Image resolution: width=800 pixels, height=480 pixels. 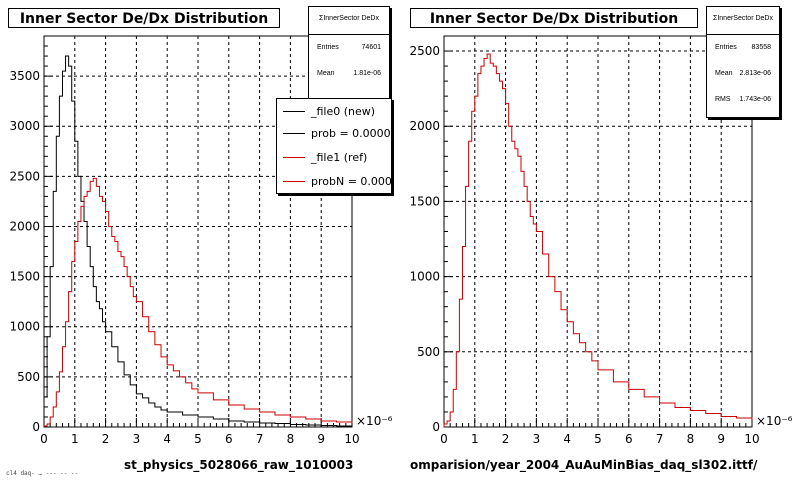 What do you see at coordinates (144, 18) in the screenshot?
I see `left-chart-title: Inner Sector De/Dx Distribution` at bounding box center [144, 18].